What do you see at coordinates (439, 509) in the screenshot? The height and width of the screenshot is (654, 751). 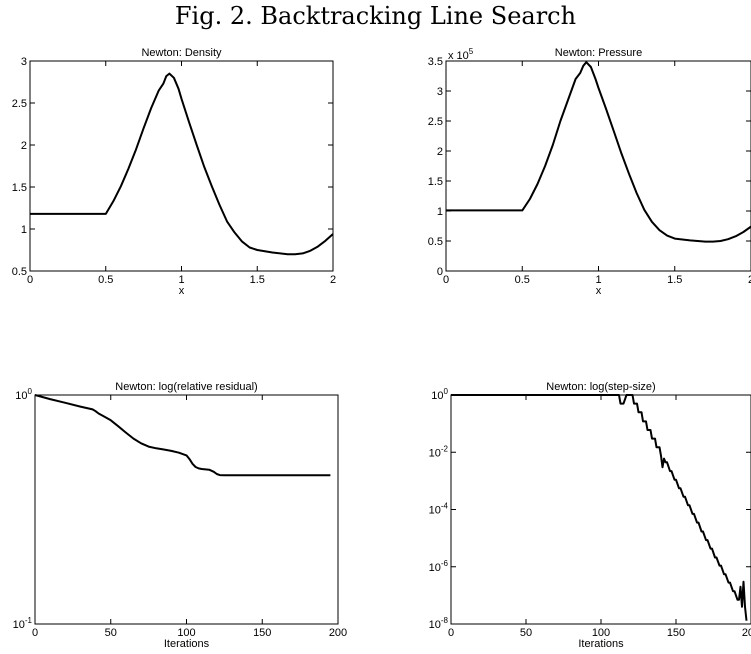 I see `y-tick-label: 10⁻⁴` at bounding box center [439, 509].